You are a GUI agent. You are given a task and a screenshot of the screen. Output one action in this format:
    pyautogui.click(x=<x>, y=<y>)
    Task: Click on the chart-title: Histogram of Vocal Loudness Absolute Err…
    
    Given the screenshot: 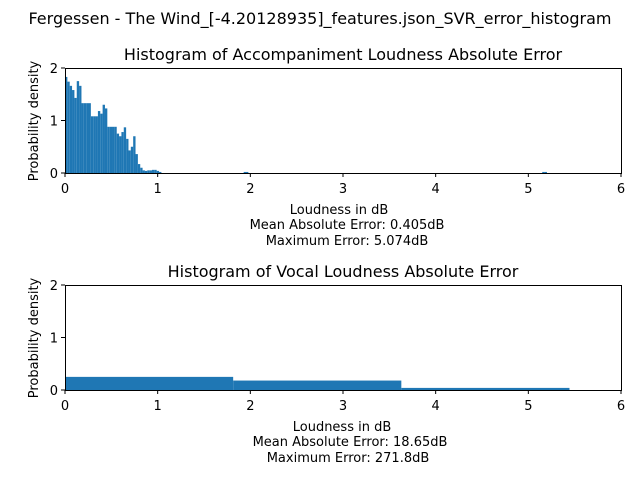 What is the action you would take?
    pyautogui.click(x=343, y=271)
    